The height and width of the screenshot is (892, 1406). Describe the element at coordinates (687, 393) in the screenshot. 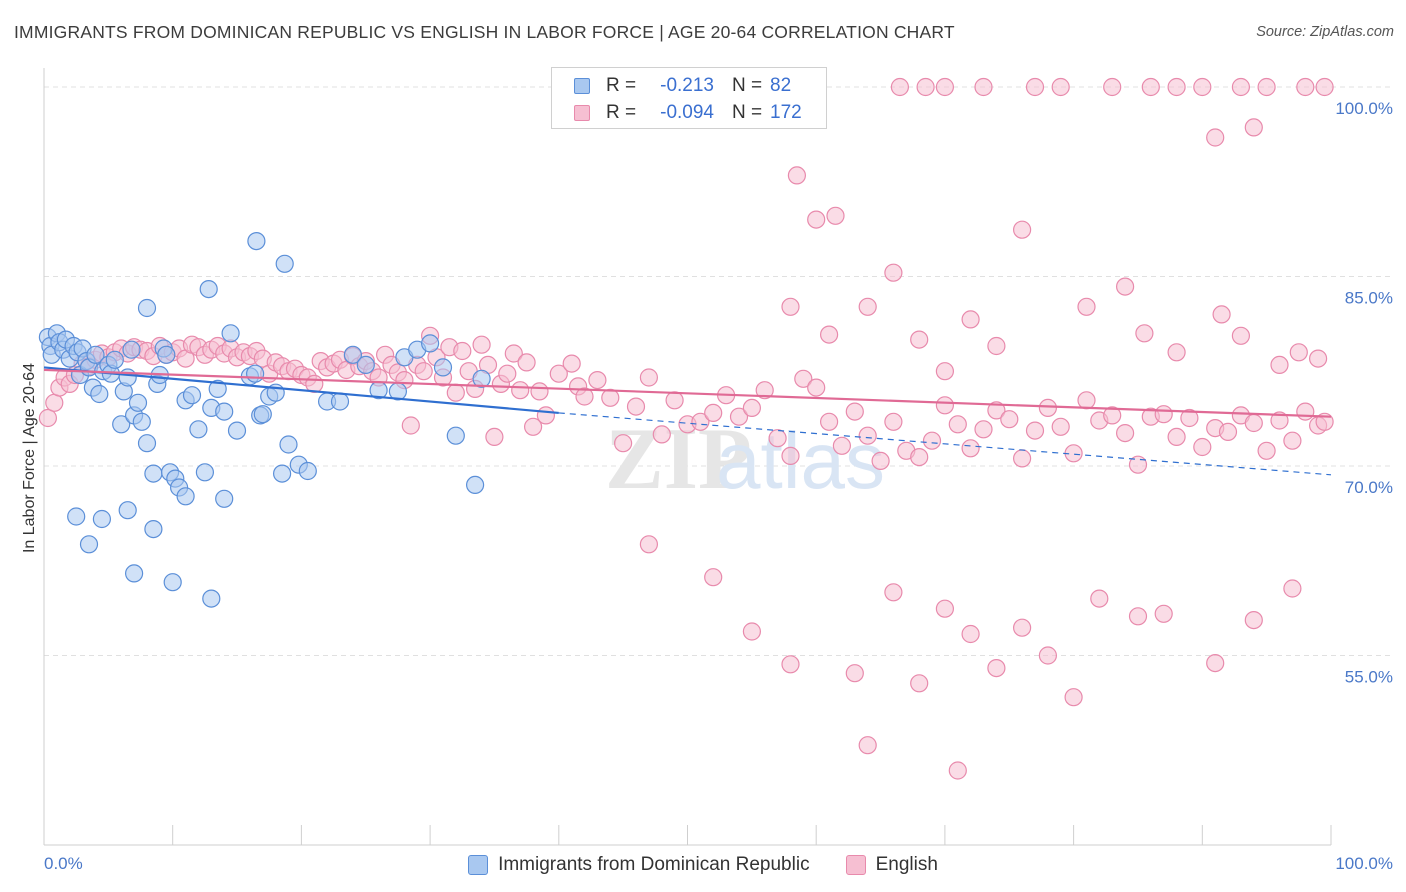

I see `trend-line-english` at that location.